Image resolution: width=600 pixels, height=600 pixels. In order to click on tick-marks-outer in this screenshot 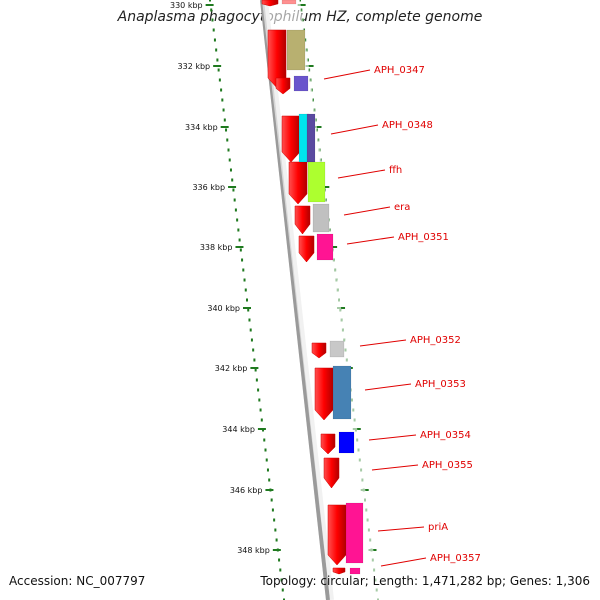, I will do `click(245, 300)`.